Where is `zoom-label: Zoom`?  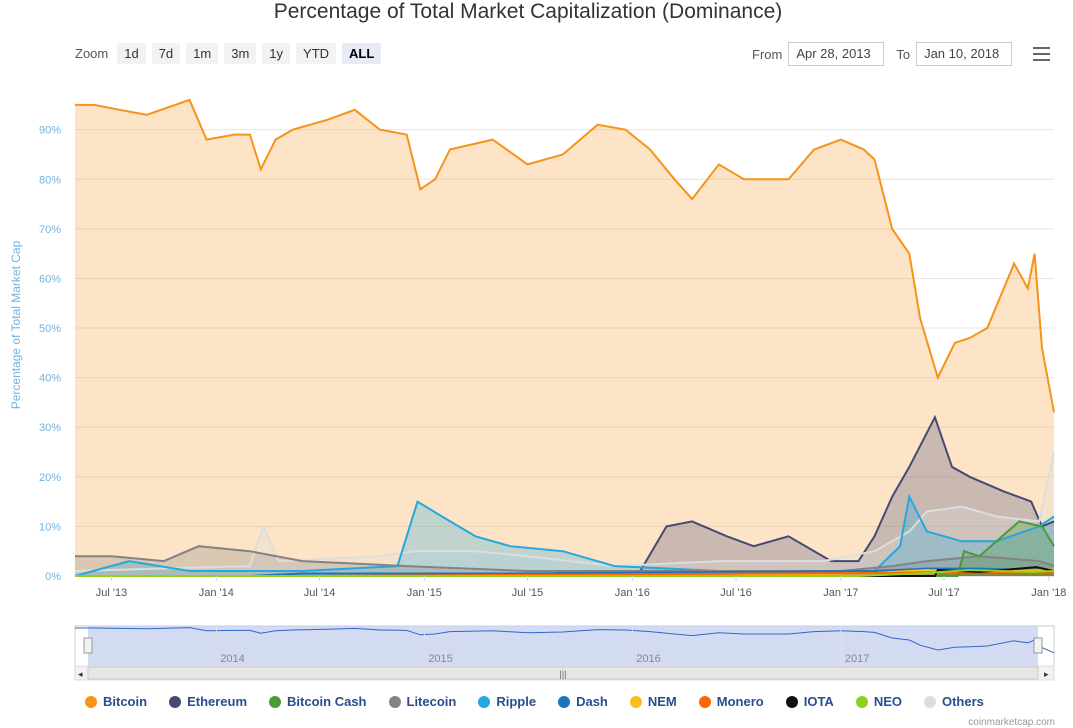
zoom-label: Zoom is located at coordinates (92, 53).